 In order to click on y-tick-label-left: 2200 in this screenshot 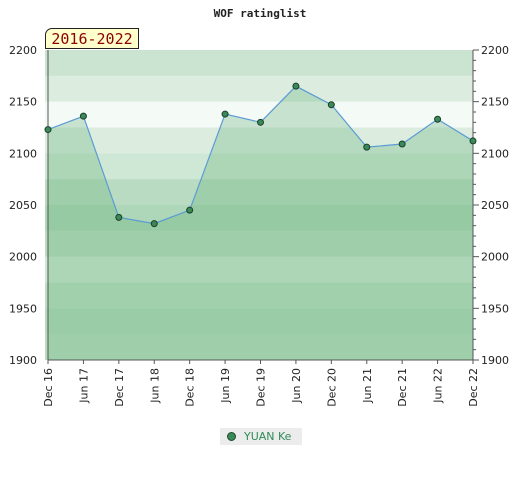, I will do `click(23, 50)`.